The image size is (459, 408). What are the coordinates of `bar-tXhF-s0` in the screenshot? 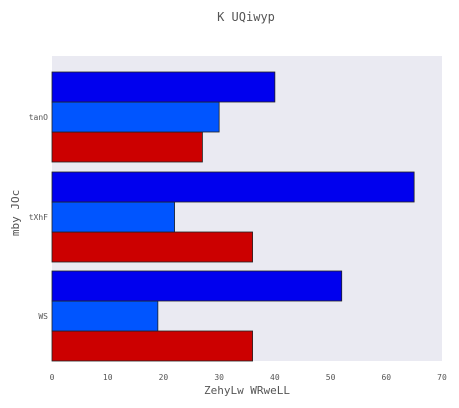 It's located at (152, 247).